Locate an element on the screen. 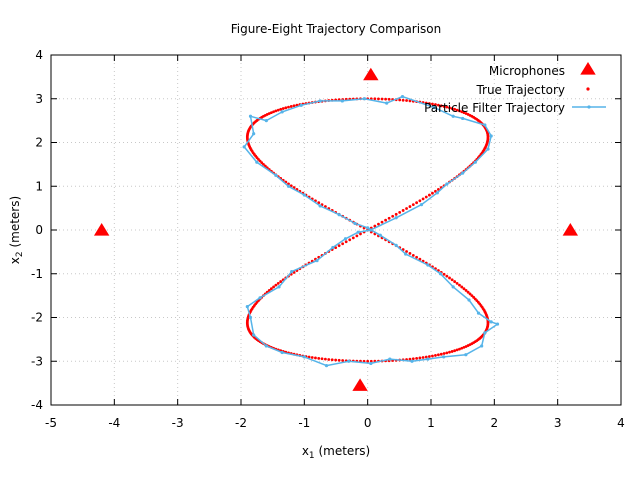 This screenshot has height=480, width=640. y-axis-label: x2 (meters) is located at coordinates (16, 230).